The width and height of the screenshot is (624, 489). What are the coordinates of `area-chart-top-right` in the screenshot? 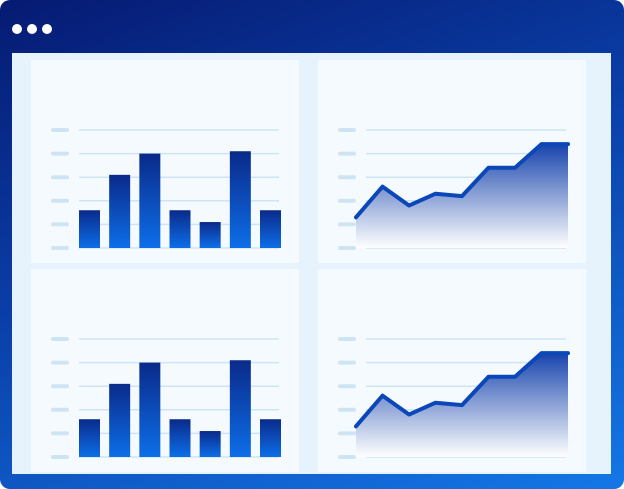 It's located at (454, 189).